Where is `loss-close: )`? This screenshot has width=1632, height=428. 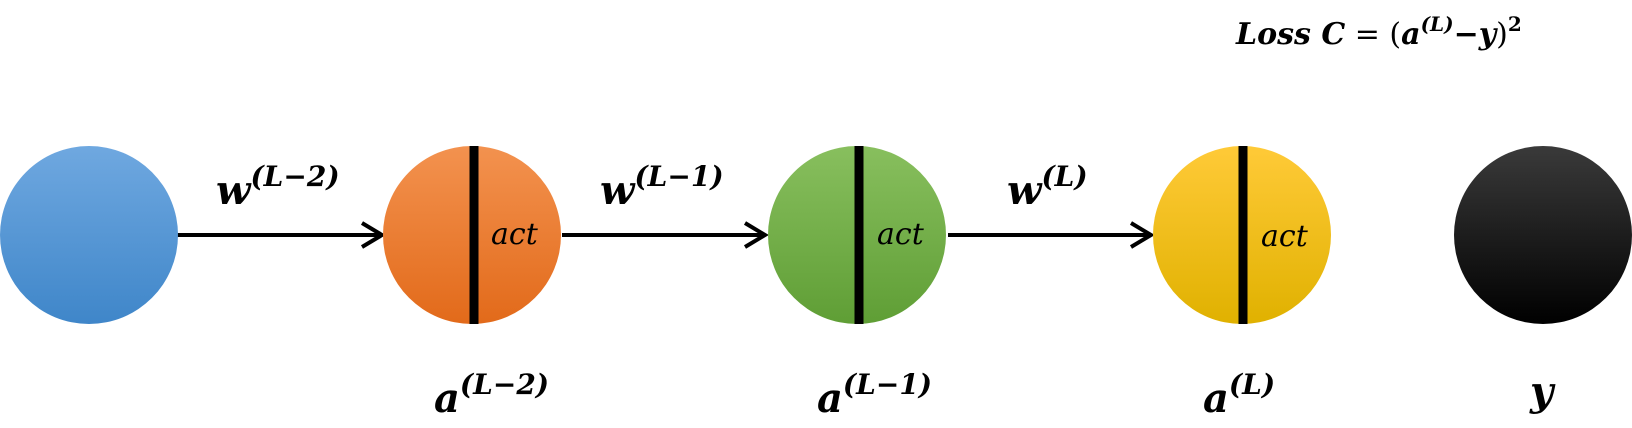 loss-close: ) is located at coordinates (1502, 34).